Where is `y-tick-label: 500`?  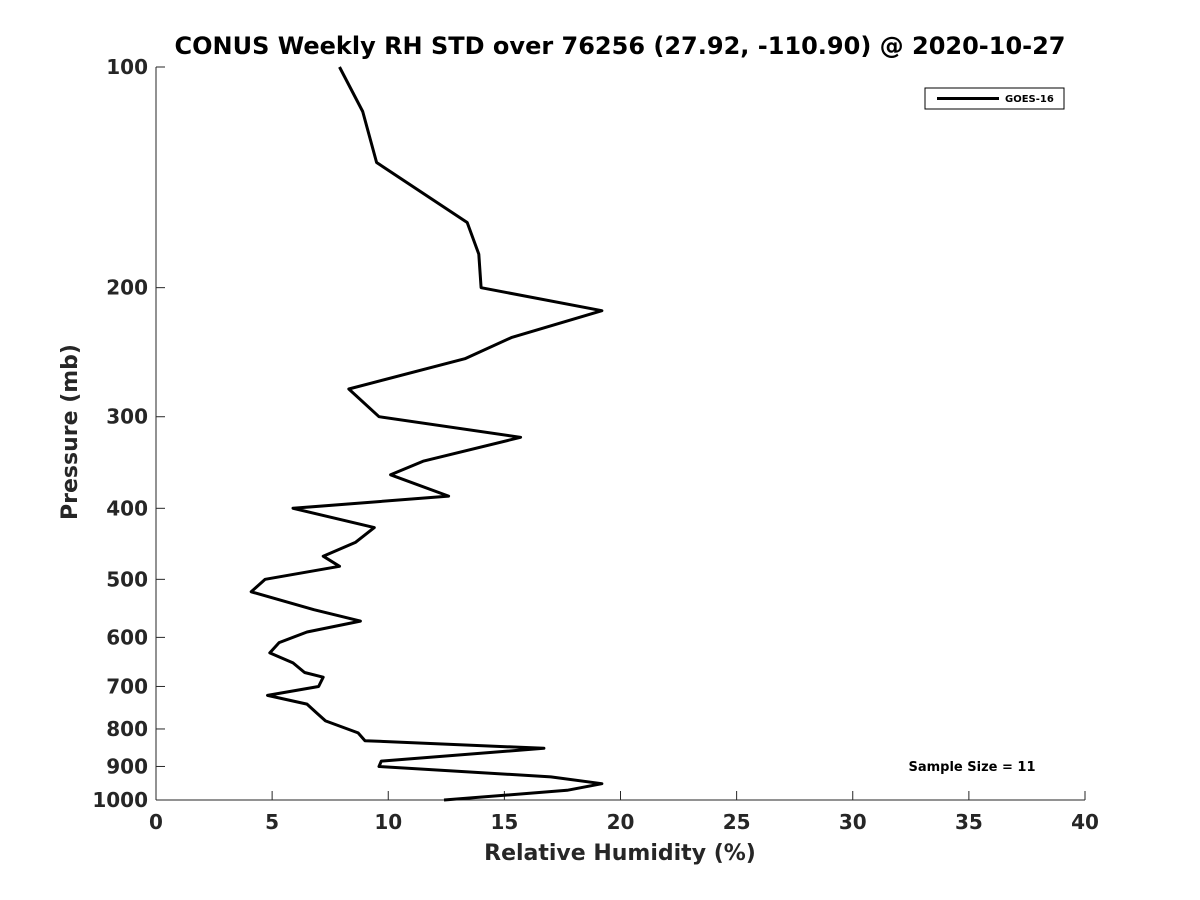
y-tick-label: 500 is located at coordinates (127, 579).